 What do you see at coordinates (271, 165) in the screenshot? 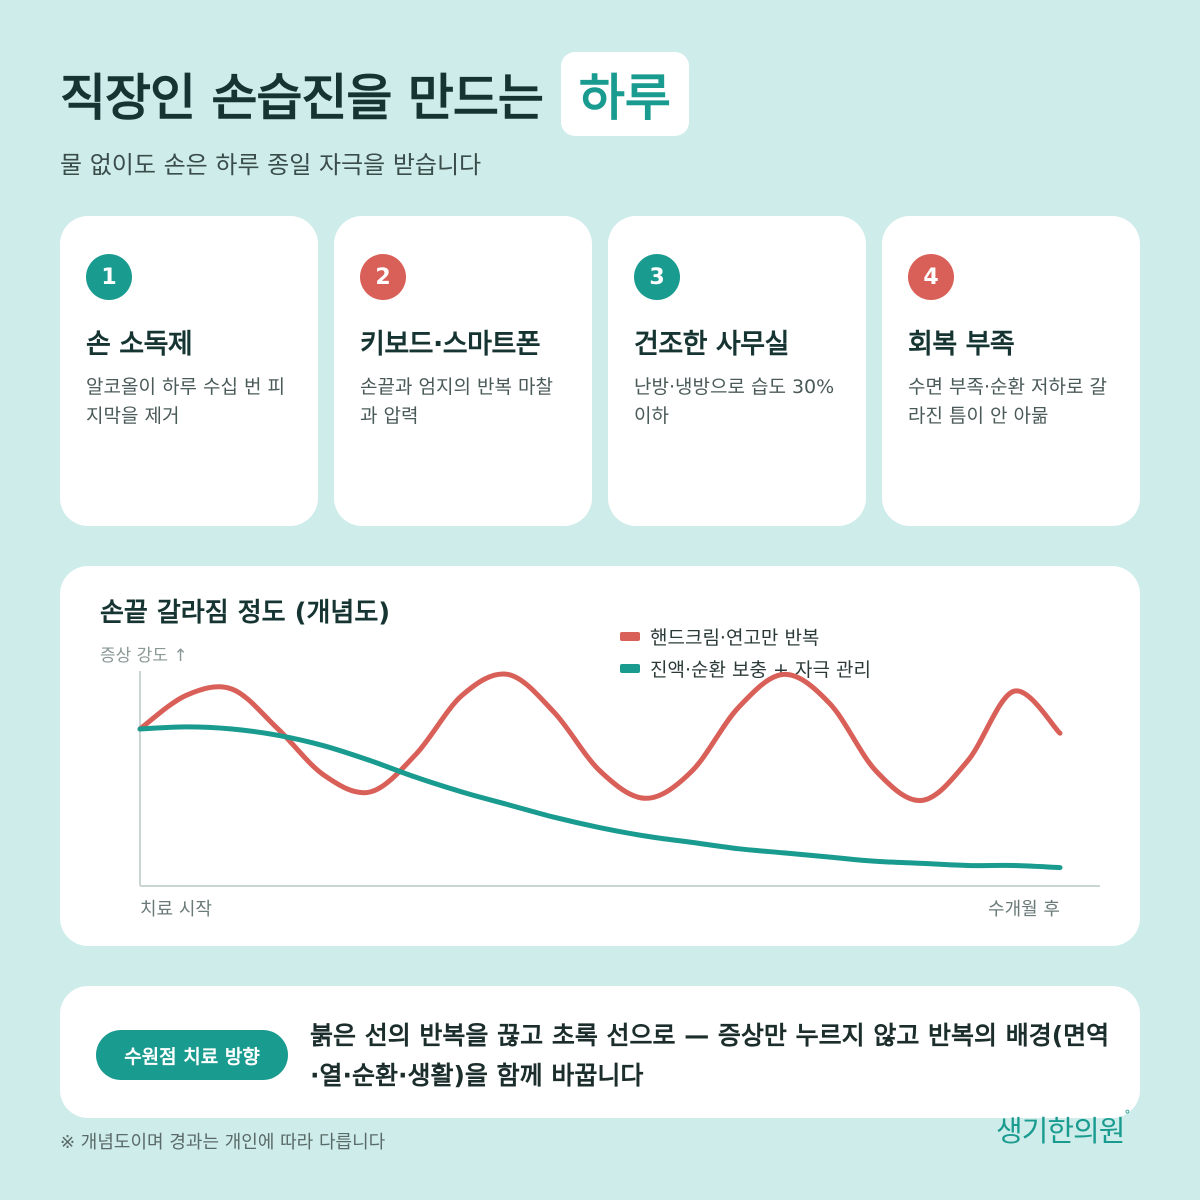
I see `page-subtitle: 물 없이도 손은 하루 종일 자극을 받습니다` at bounding box center [271, 165].